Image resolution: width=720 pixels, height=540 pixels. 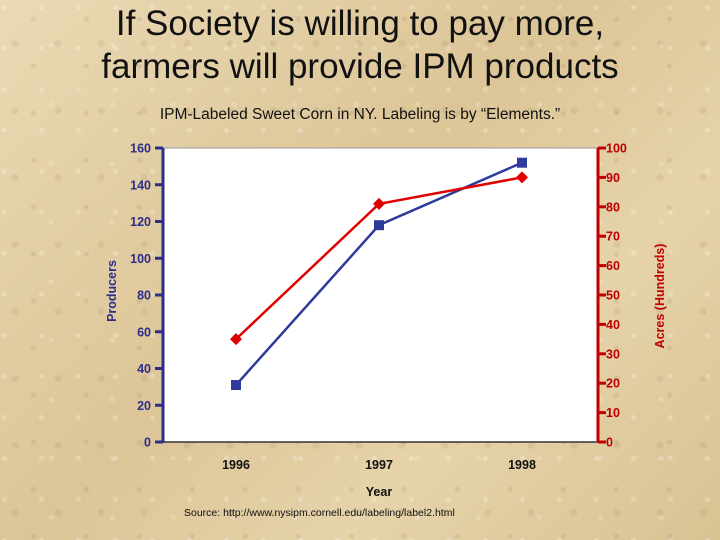 I want to click on left-tick-label: 0, so click(x=147, y=443).